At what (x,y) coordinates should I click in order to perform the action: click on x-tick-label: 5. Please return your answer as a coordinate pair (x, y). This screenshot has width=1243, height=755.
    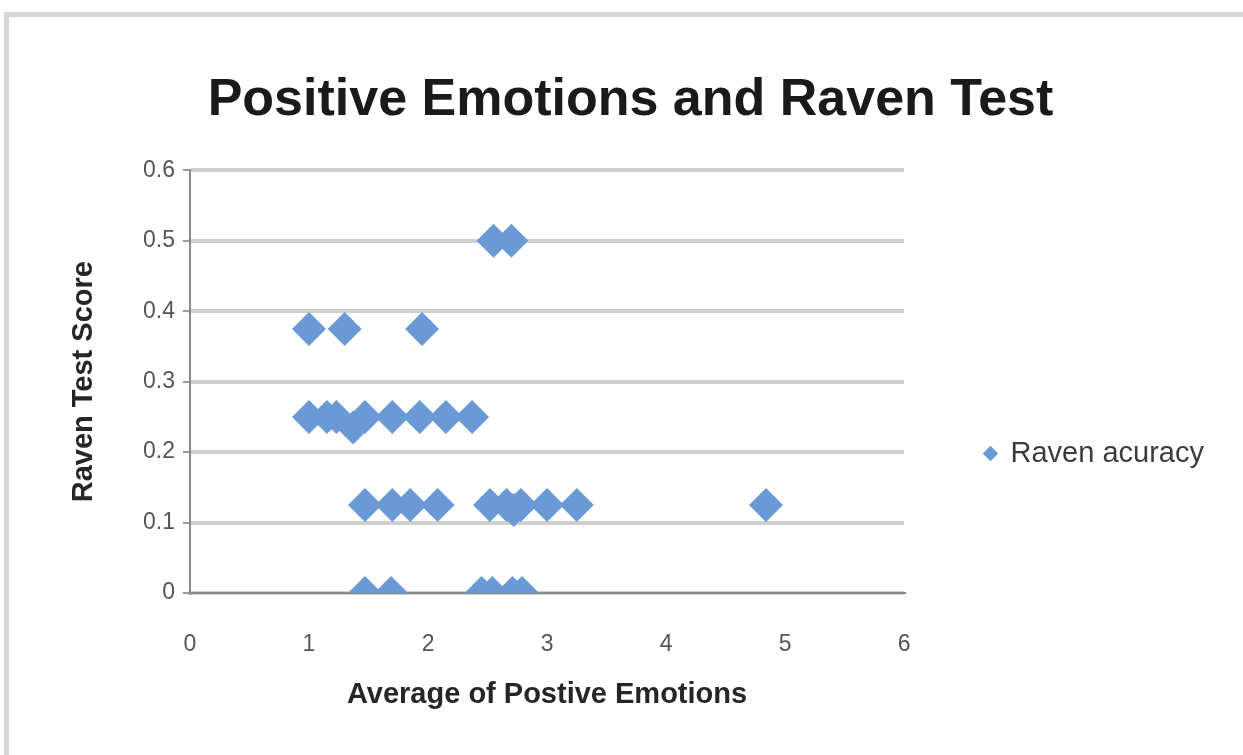
    Looking at the image, I should click on (785, 643).